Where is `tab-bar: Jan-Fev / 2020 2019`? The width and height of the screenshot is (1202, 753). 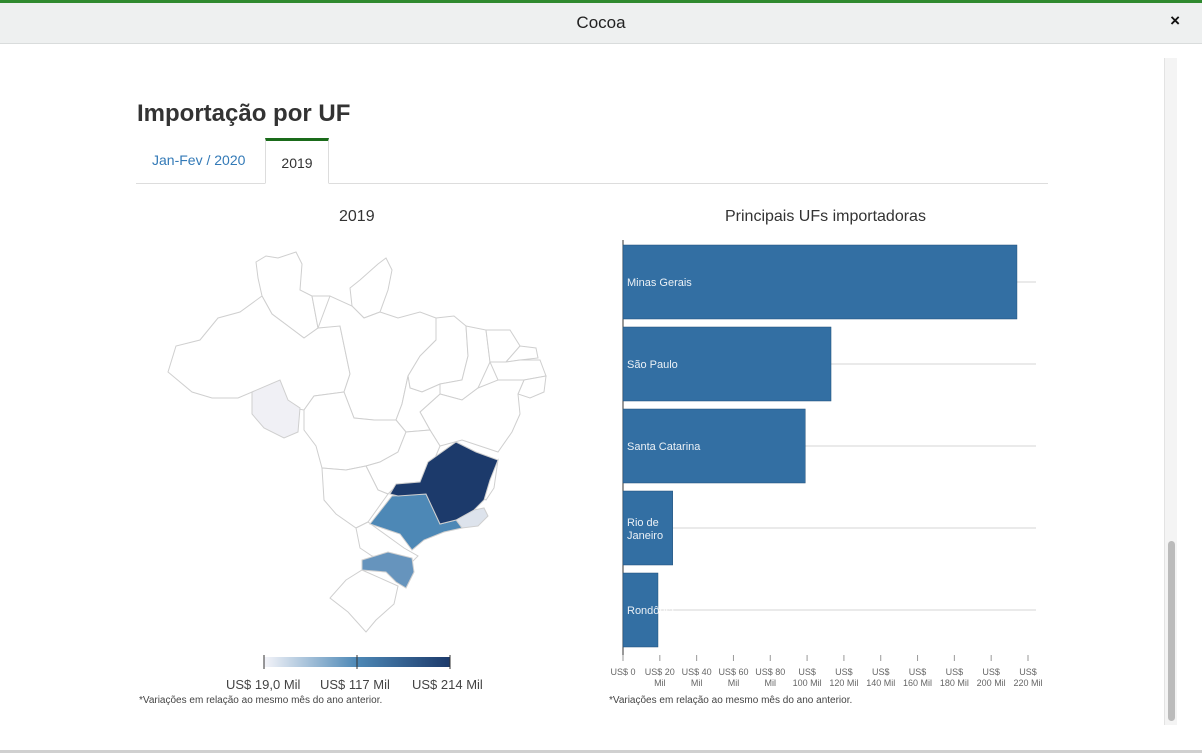 tab-bar: Jan-Fev / 2020 2019 is located at coordinates (592, 161).